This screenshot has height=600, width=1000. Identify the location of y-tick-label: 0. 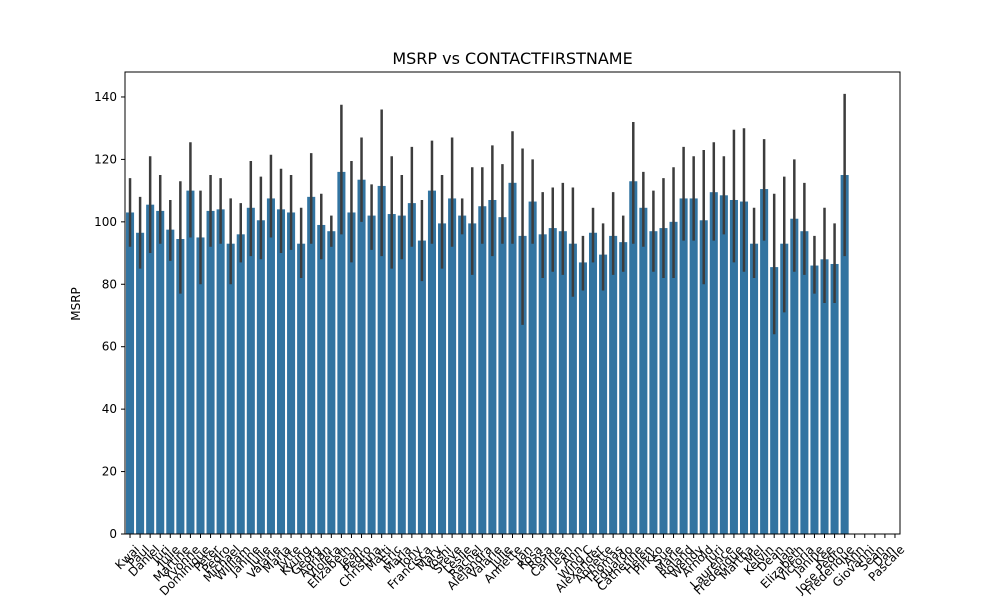
(113, 534).